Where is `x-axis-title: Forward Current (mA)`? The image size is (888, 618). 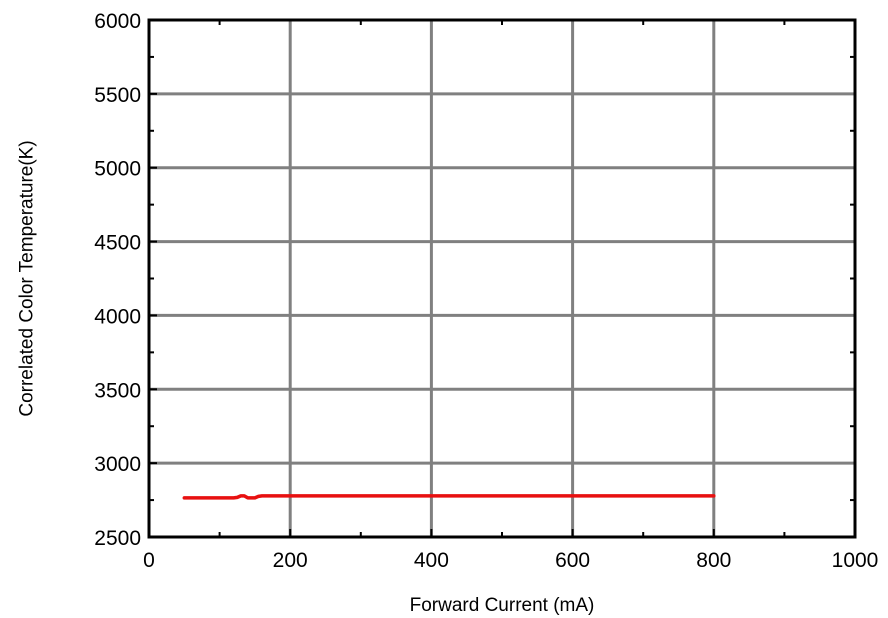 x-axis-title: Forward Current (mA) is located at coordinates (502, 605).